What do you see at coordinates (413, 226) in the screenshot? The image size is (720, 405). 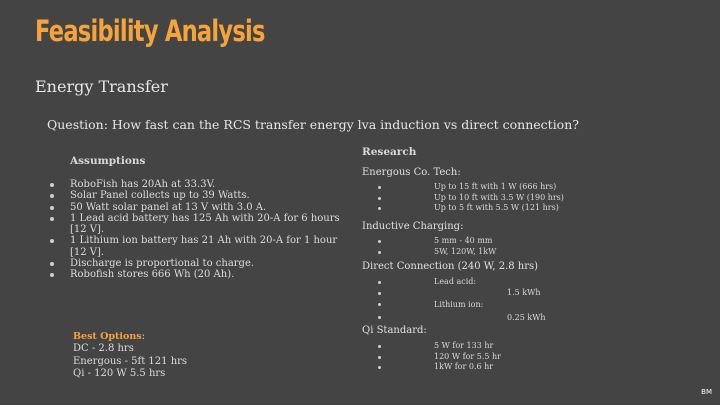 I see `inductive-label: Inductive Charging:` at bounding box center [413, 226].